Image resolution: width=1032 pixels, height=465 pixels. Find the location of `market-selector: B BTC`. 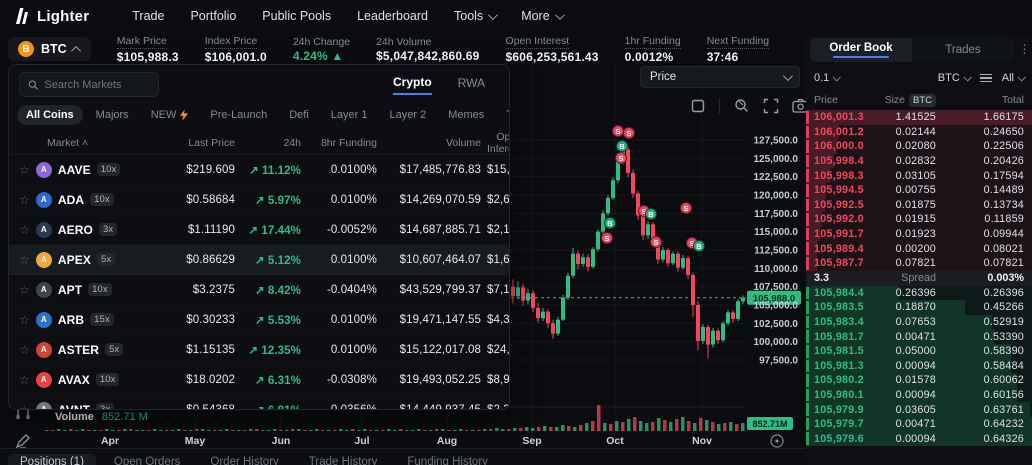

market-selector: B BTC is located at coordinates (49, 49).